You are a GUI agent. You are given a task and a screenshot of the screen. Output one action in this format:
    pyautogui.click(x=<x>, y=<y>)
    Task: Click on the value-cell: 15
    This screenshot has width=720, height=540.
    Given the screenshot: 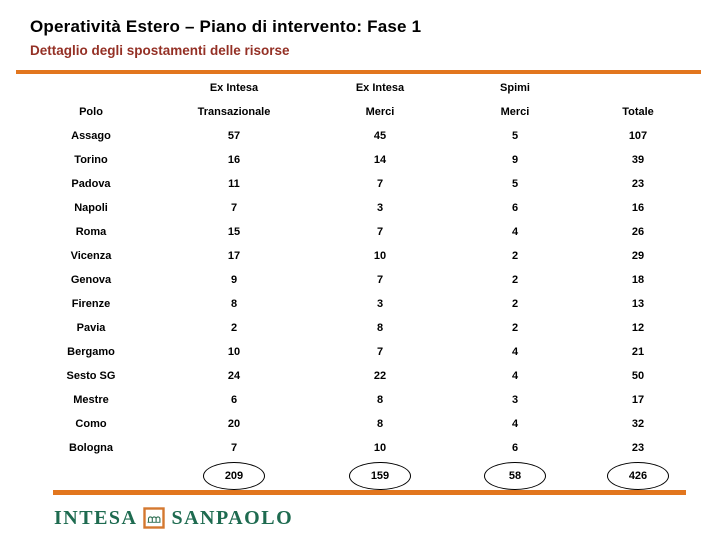 What is the action you would take?
    pyautogui.click(x=234, y=232)
    